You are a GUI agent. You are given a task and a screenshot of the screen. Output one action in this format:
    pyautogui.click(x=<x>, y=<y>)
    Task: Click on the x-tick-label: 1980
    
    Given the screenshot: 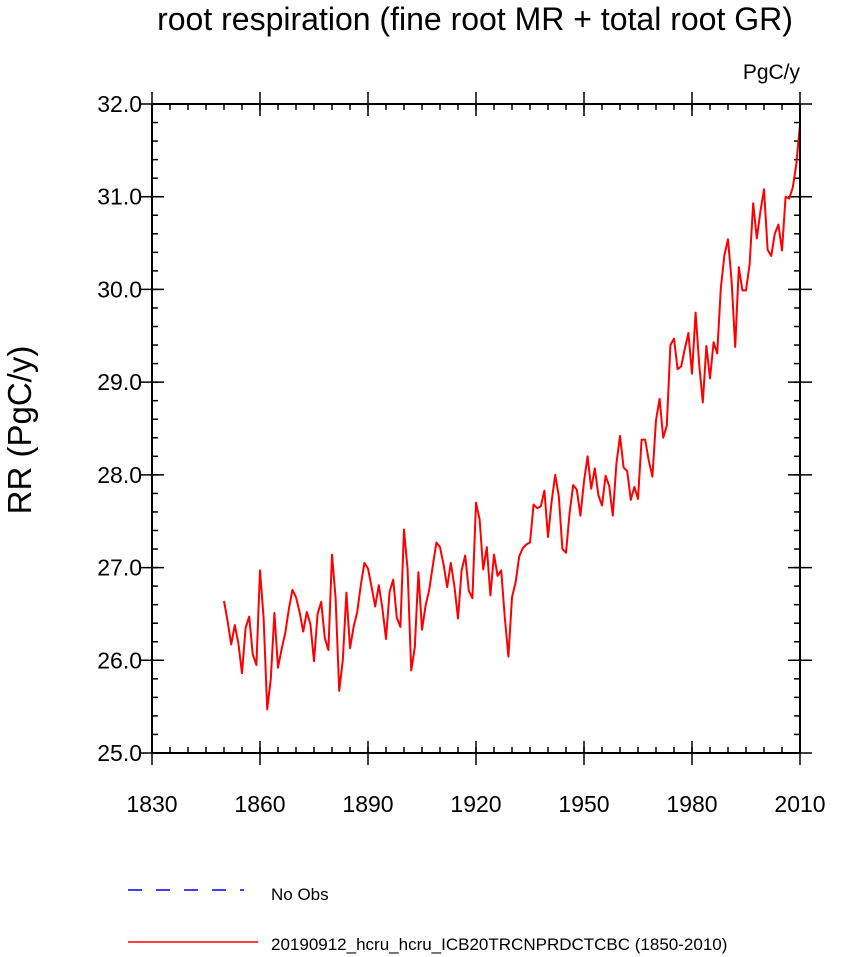 What is the action you would take?
    pyautogui.click(x=691, y=804)
    